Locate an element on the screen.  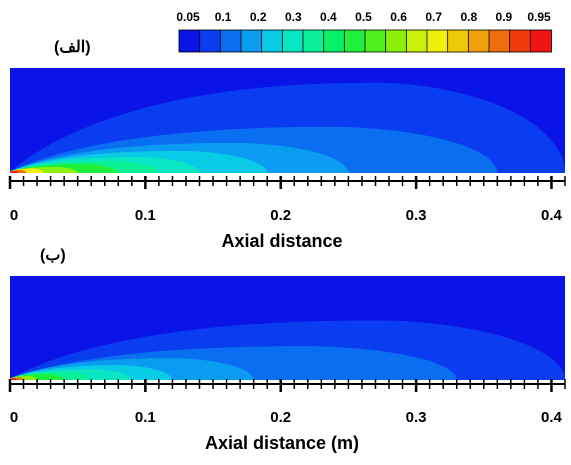
colorbar-tick-label: 0.7 is located at coordinates (433, 17).